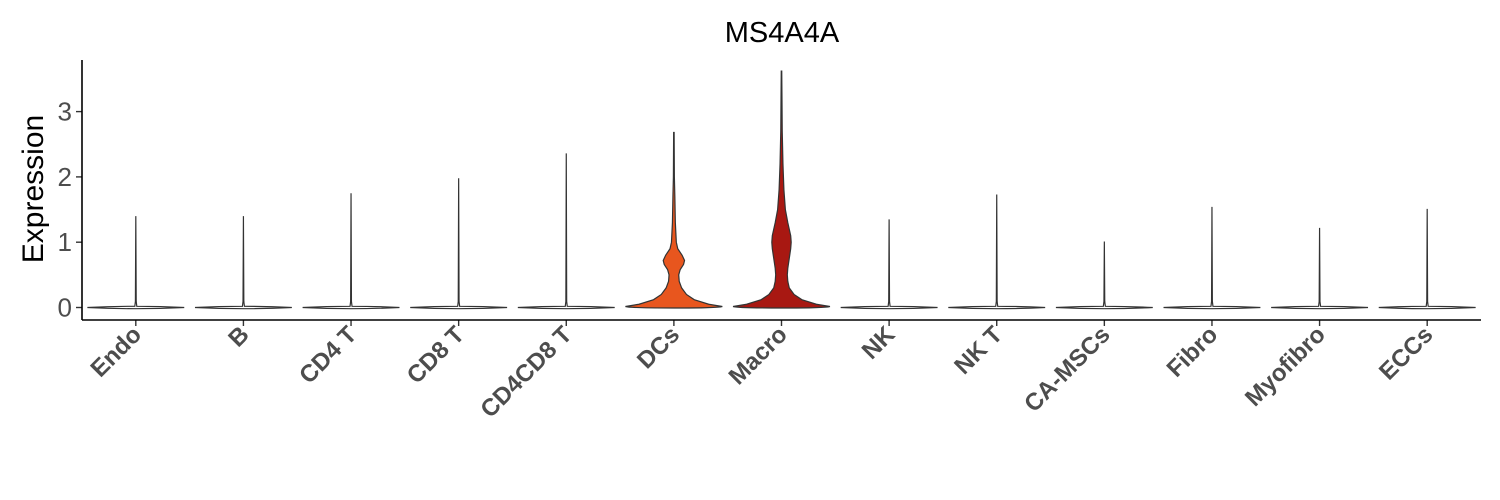  What do you see at coordinates (436, 355) in the screenshot?
I see `x-tick-label-cd8-t: CD8 T` at bounding box center [436, 355].